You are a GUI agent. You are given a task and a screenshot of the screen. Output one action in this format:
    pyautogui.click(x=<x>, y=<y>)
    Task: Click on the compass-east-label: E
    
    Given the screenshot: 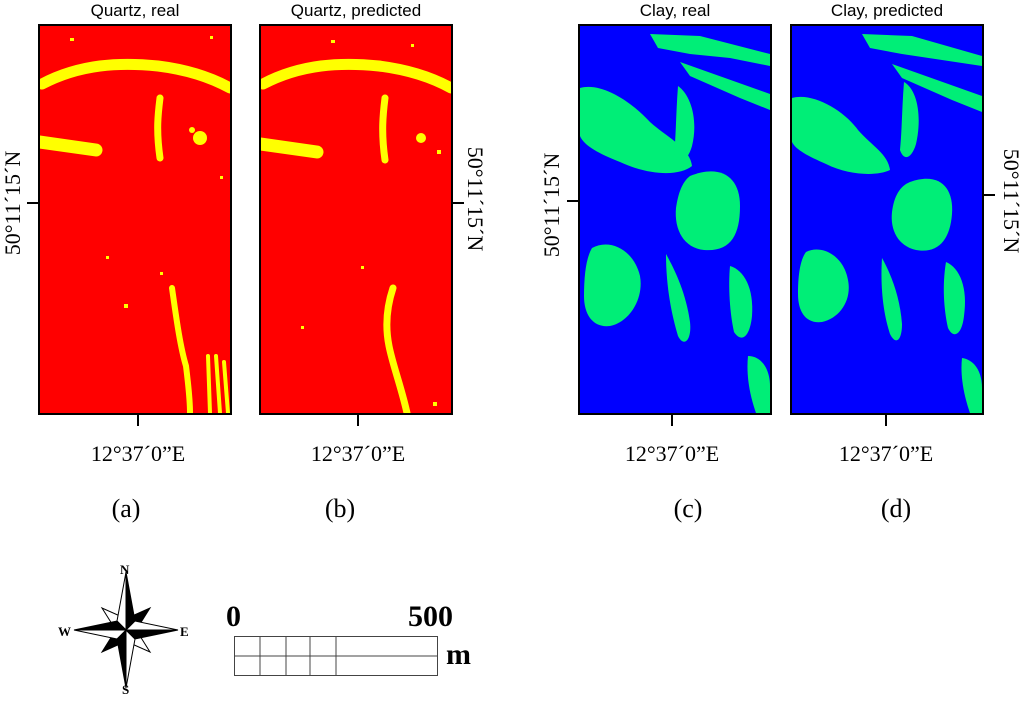 What is the action you would take?
    pyautogui.click(x=184, y=631)
    